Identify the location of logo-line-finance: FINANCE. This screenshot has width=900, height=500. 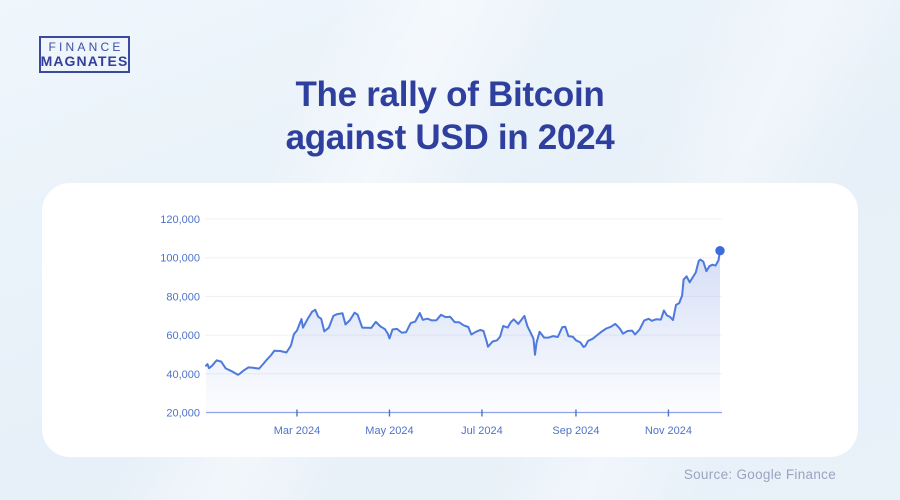
(86, 47).